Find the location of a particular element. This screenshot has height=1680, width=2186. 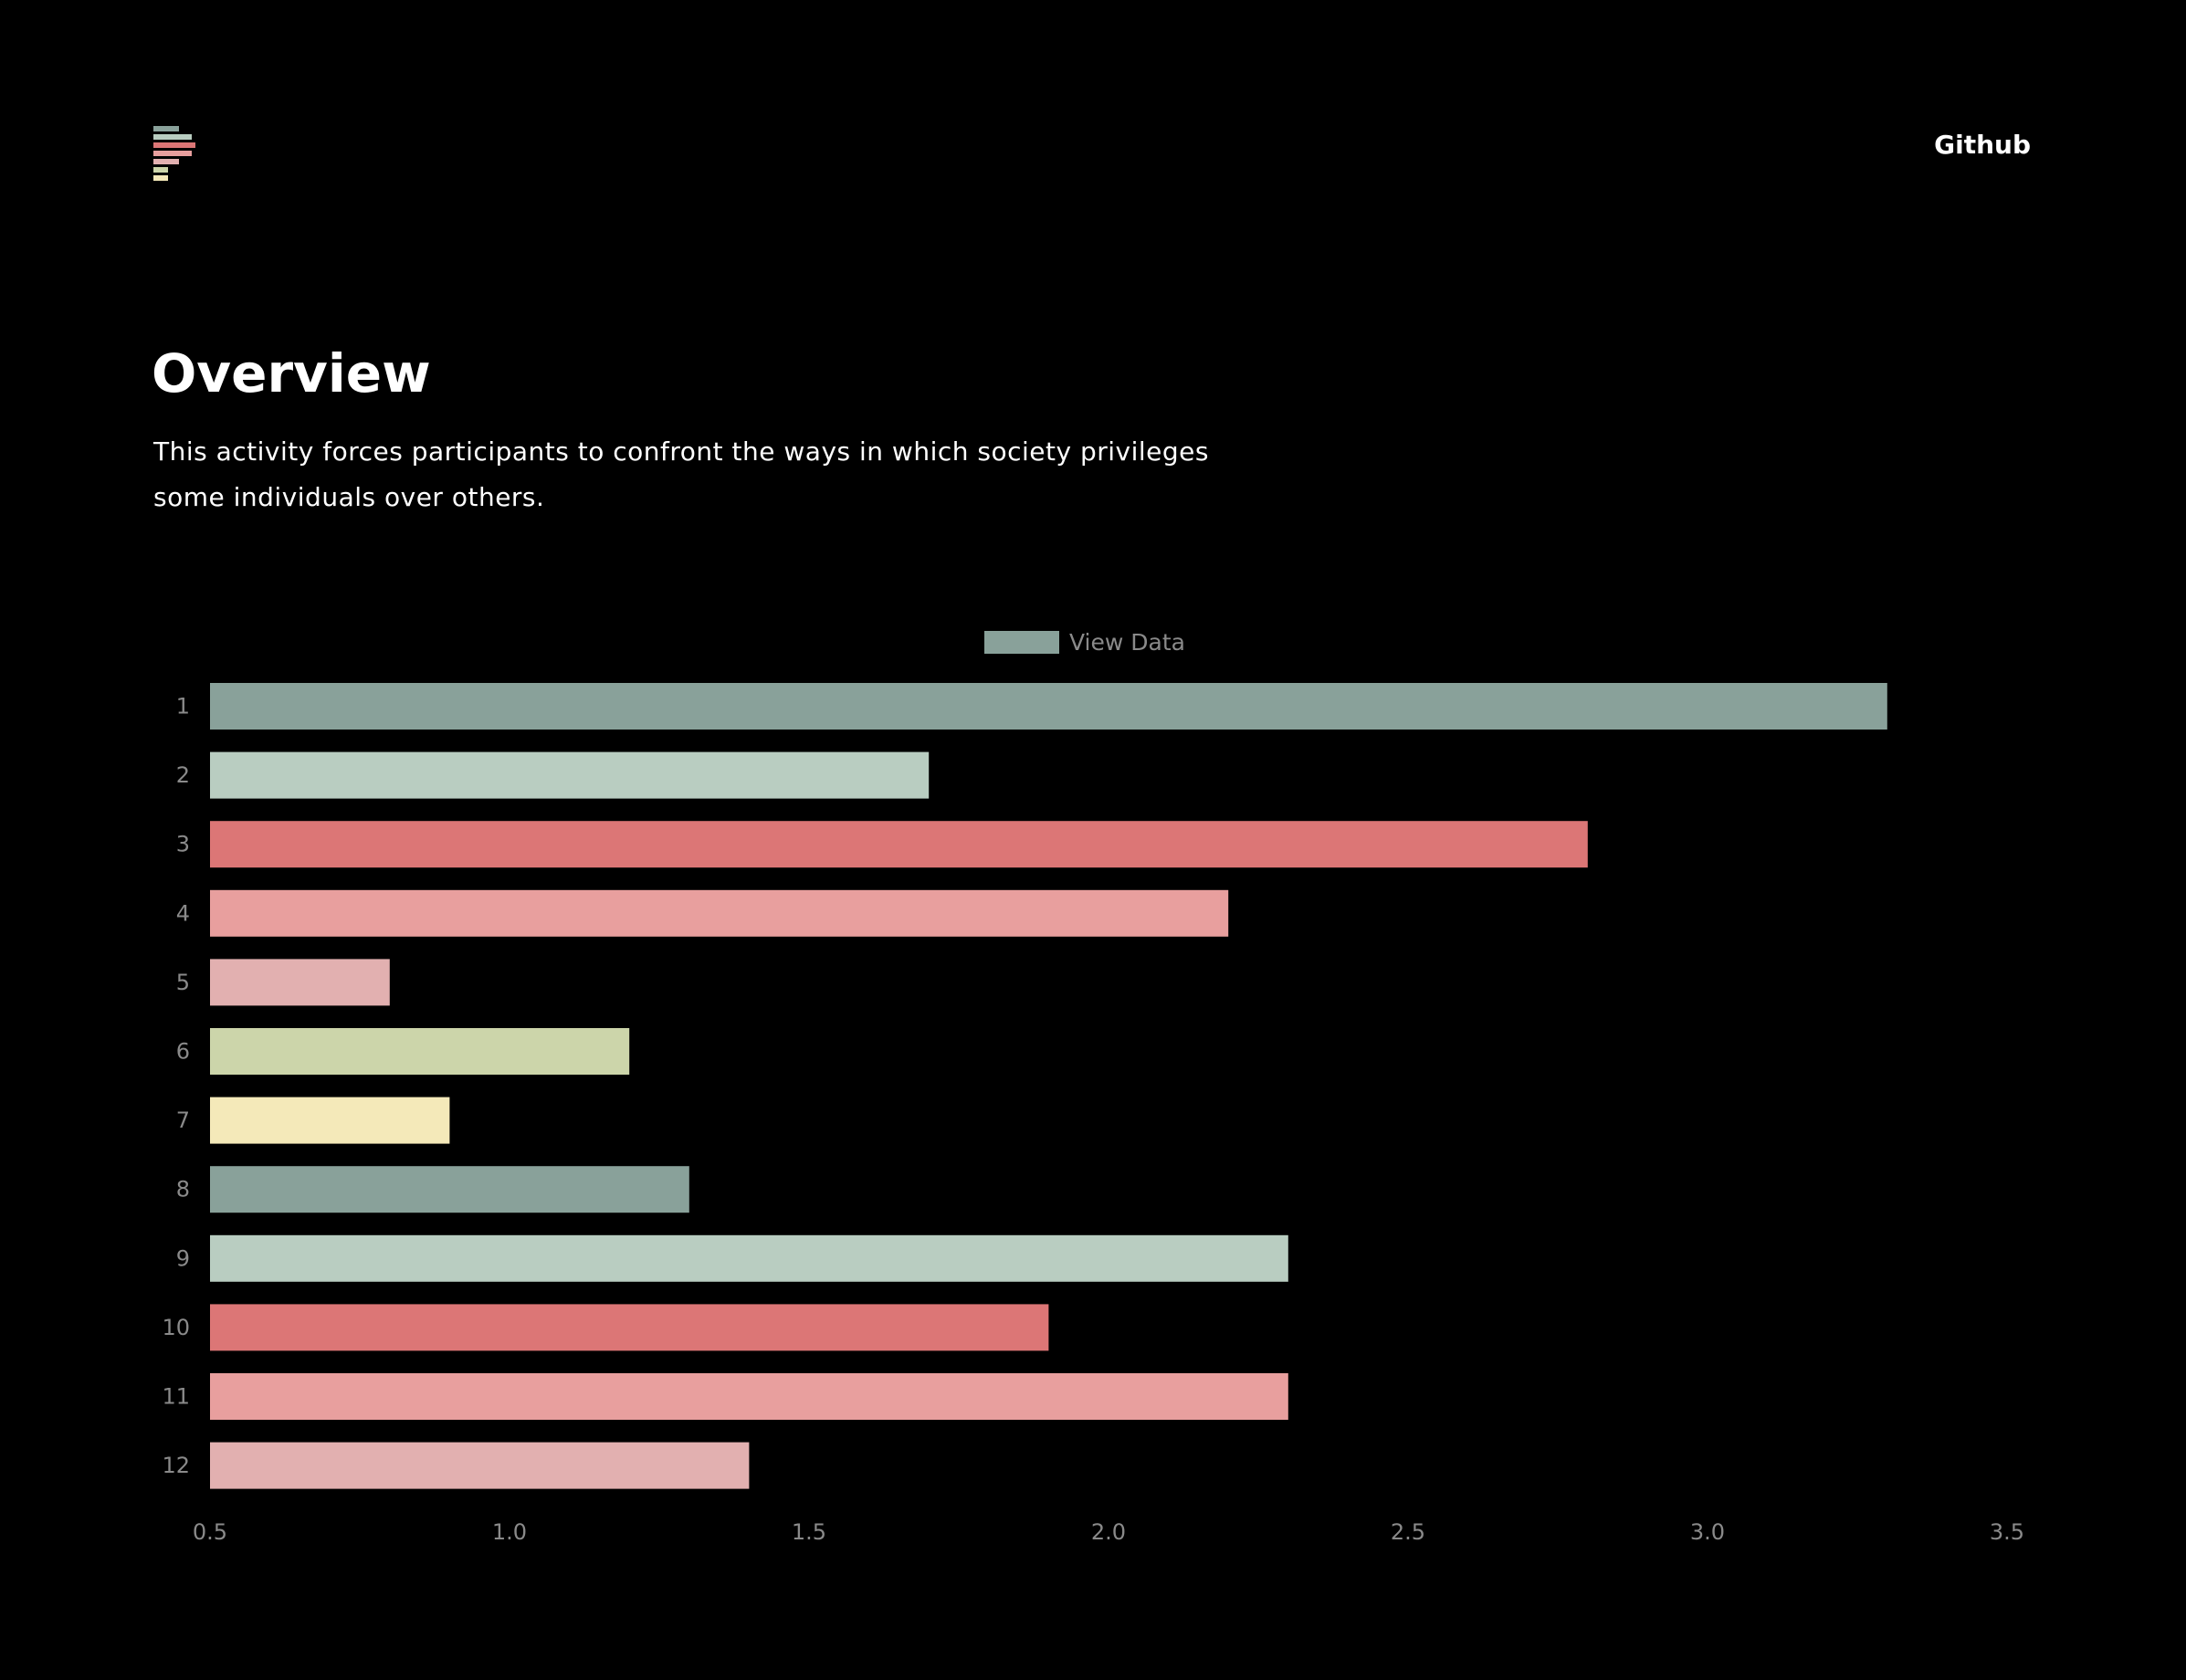

y-tick-label: 9 is located at coordinates (183, 1258).